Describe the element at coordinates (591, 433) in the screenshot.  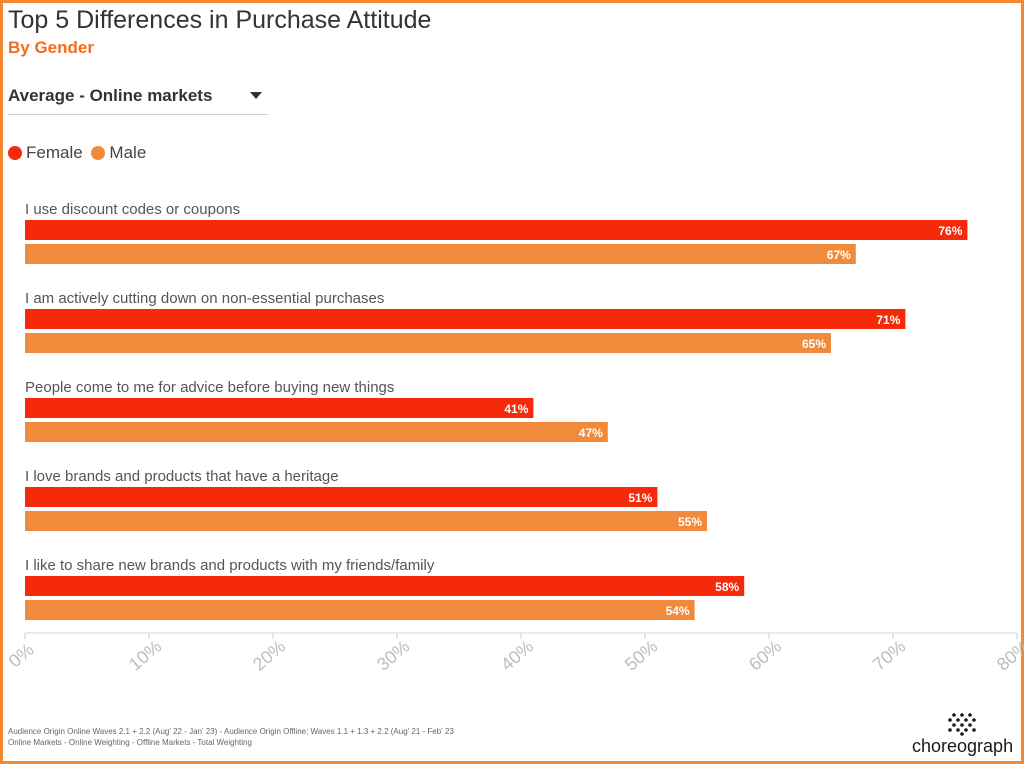
I see `data-label-male: 47%` at that location.